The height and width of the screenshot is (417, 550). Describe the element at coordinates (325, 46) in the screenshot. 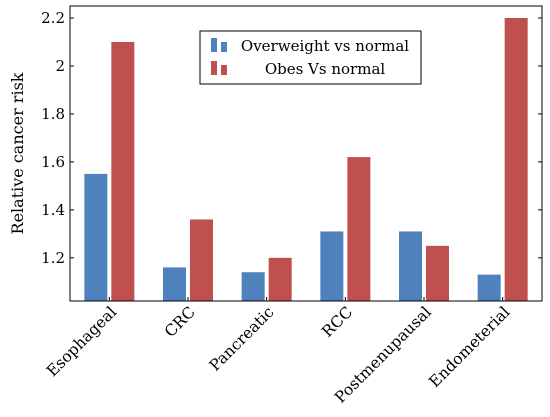

I see `legend-label-overweight: Overweight vs normal` at that location.